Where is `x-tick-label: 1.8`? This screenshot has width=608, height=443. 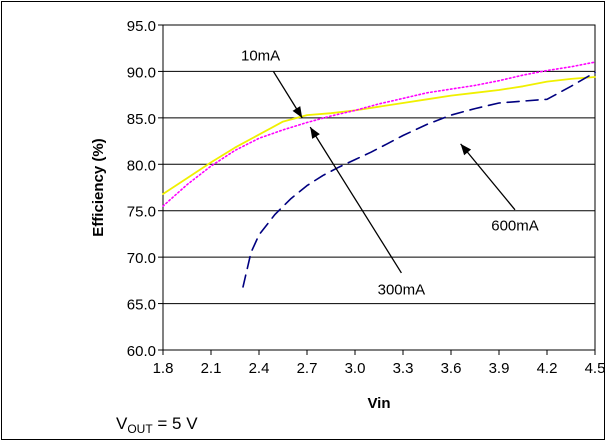
x-tick-label: 1.8 is located at coordinates (163, 368).